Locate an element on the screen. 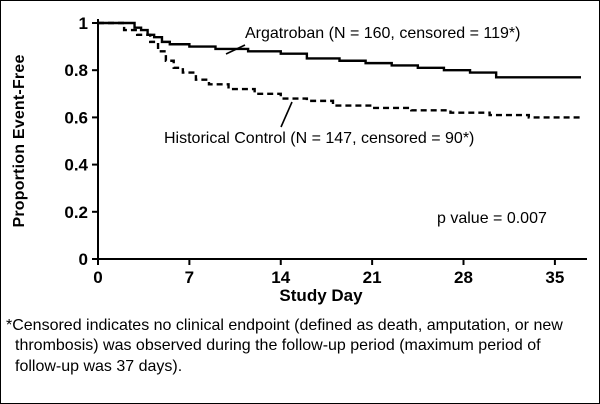  x-axis-title: Study Day is located at coordinates (321, 295).